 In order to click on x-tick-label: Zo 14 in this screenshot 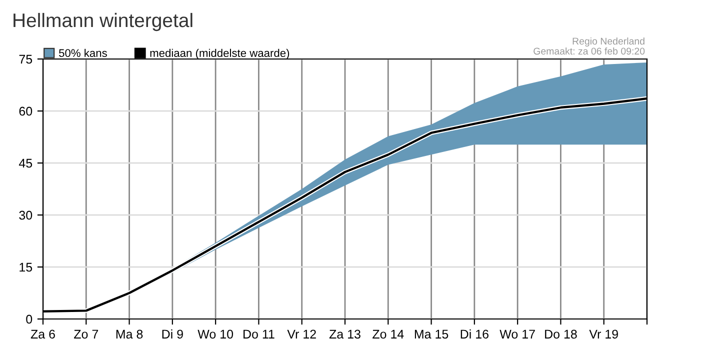, I will do `click(388, 334)`.